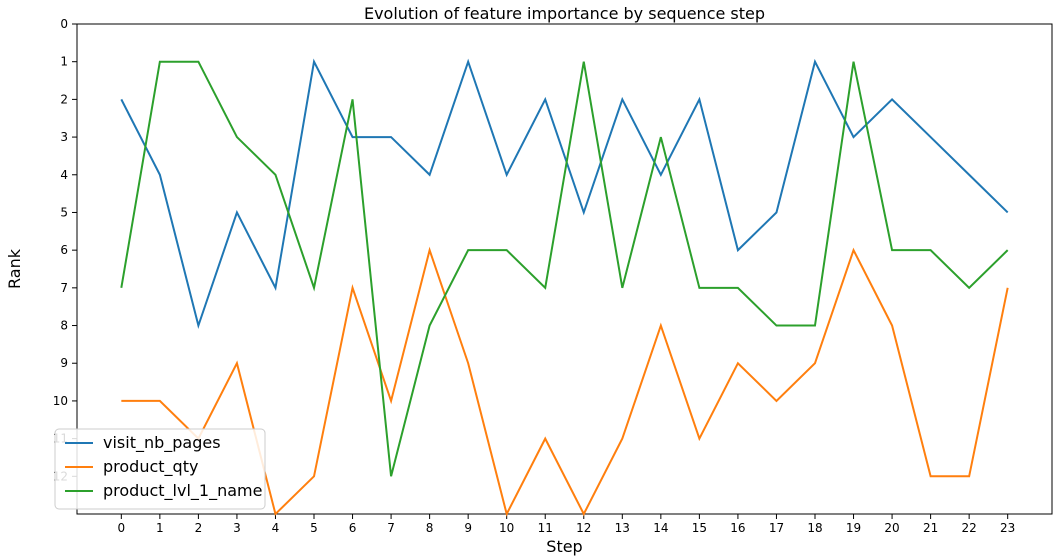  Describe the element at coordinates (64, 212) in the screenshot. I see `y-tick-label: 5` at that location.